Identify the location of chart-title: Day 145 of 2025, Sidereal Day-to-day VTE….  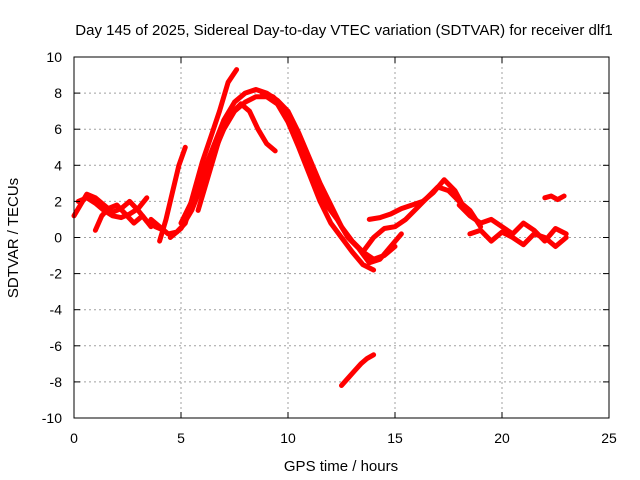
(343, 30).